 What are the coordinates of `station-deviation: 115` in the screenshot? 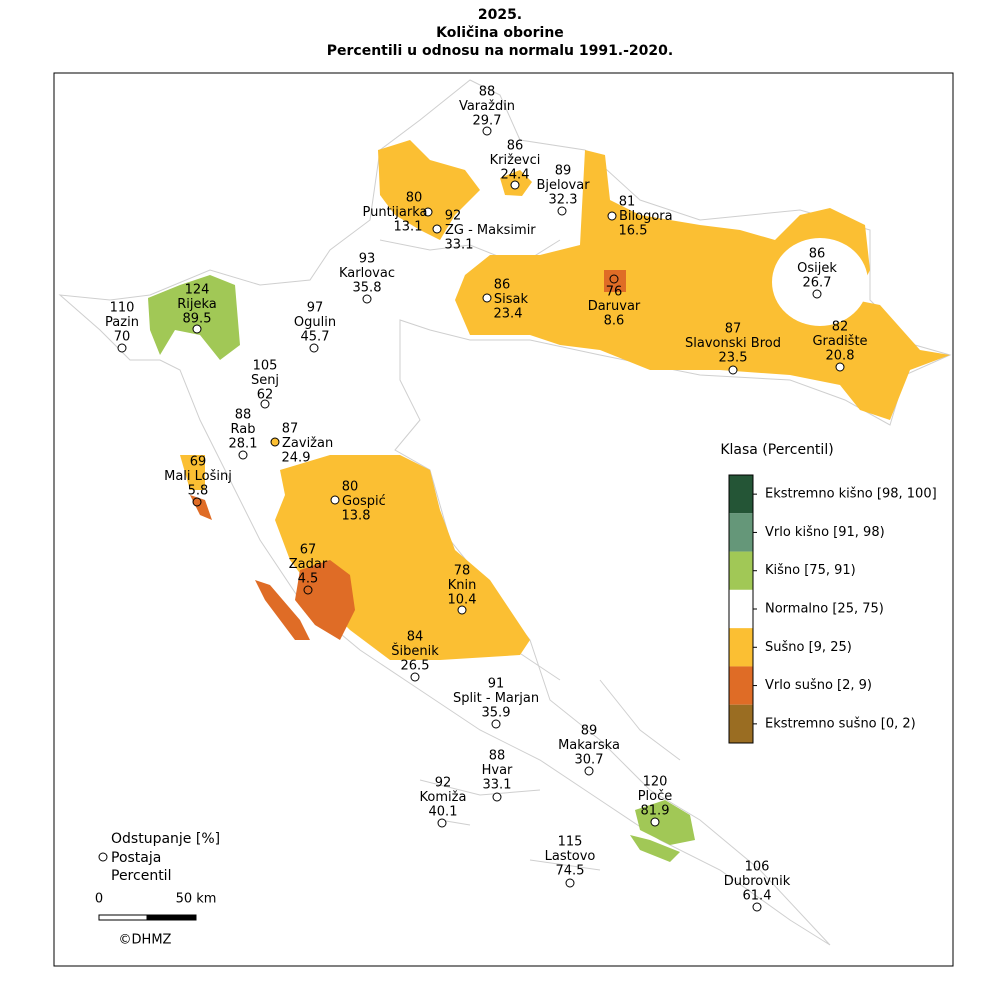 It's located at (570, 842).